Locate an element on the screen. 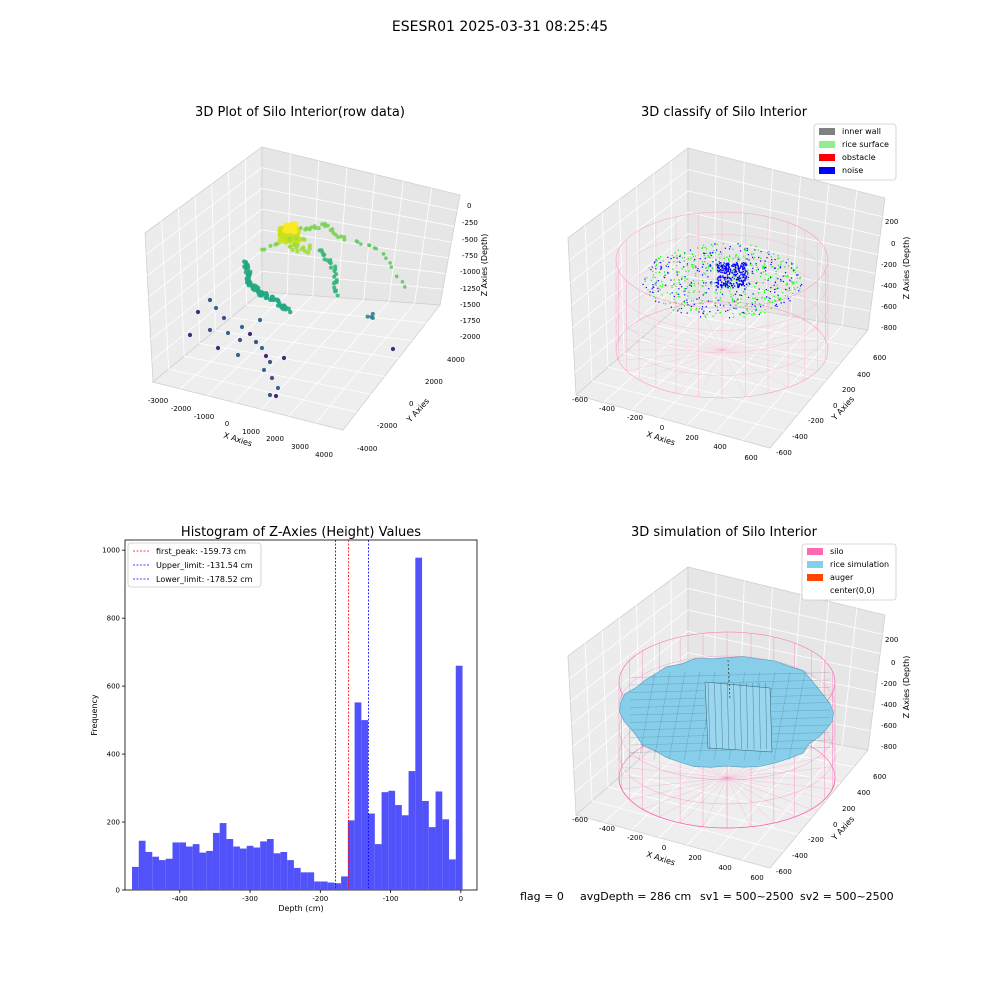  raw-y-tick: 0 is located at coordinates (411, 404).